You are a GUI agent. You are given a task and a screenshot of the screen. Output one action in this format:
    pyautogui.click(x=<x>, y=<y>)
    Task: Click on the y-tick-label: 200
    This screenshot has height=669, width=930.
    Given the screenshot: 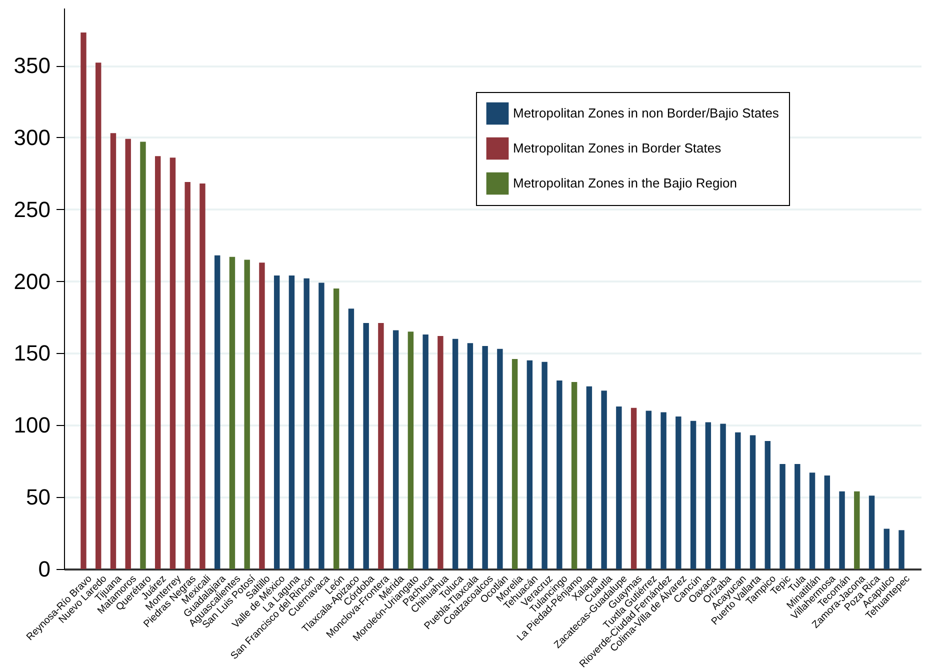 What is the action you would take?
    pyautogui.click(x=32, y=281)
    